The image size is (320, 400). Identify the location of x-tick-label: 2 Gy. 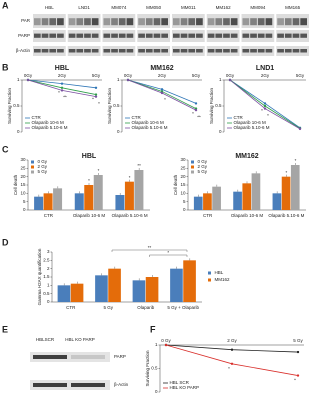
(232, 340).